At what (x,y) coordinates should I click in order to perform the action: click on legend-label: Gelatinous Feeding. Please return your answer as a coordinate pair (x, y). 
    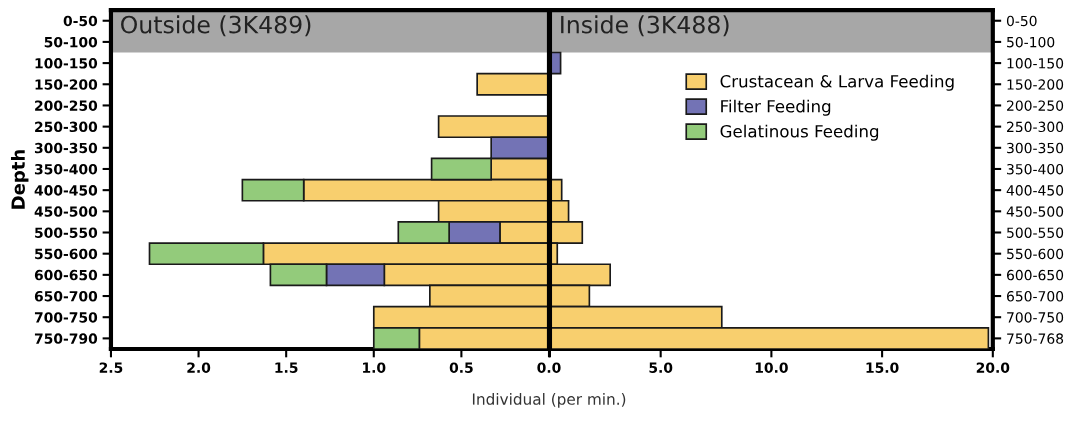
    Looking at the image, I should click on (799, 132).